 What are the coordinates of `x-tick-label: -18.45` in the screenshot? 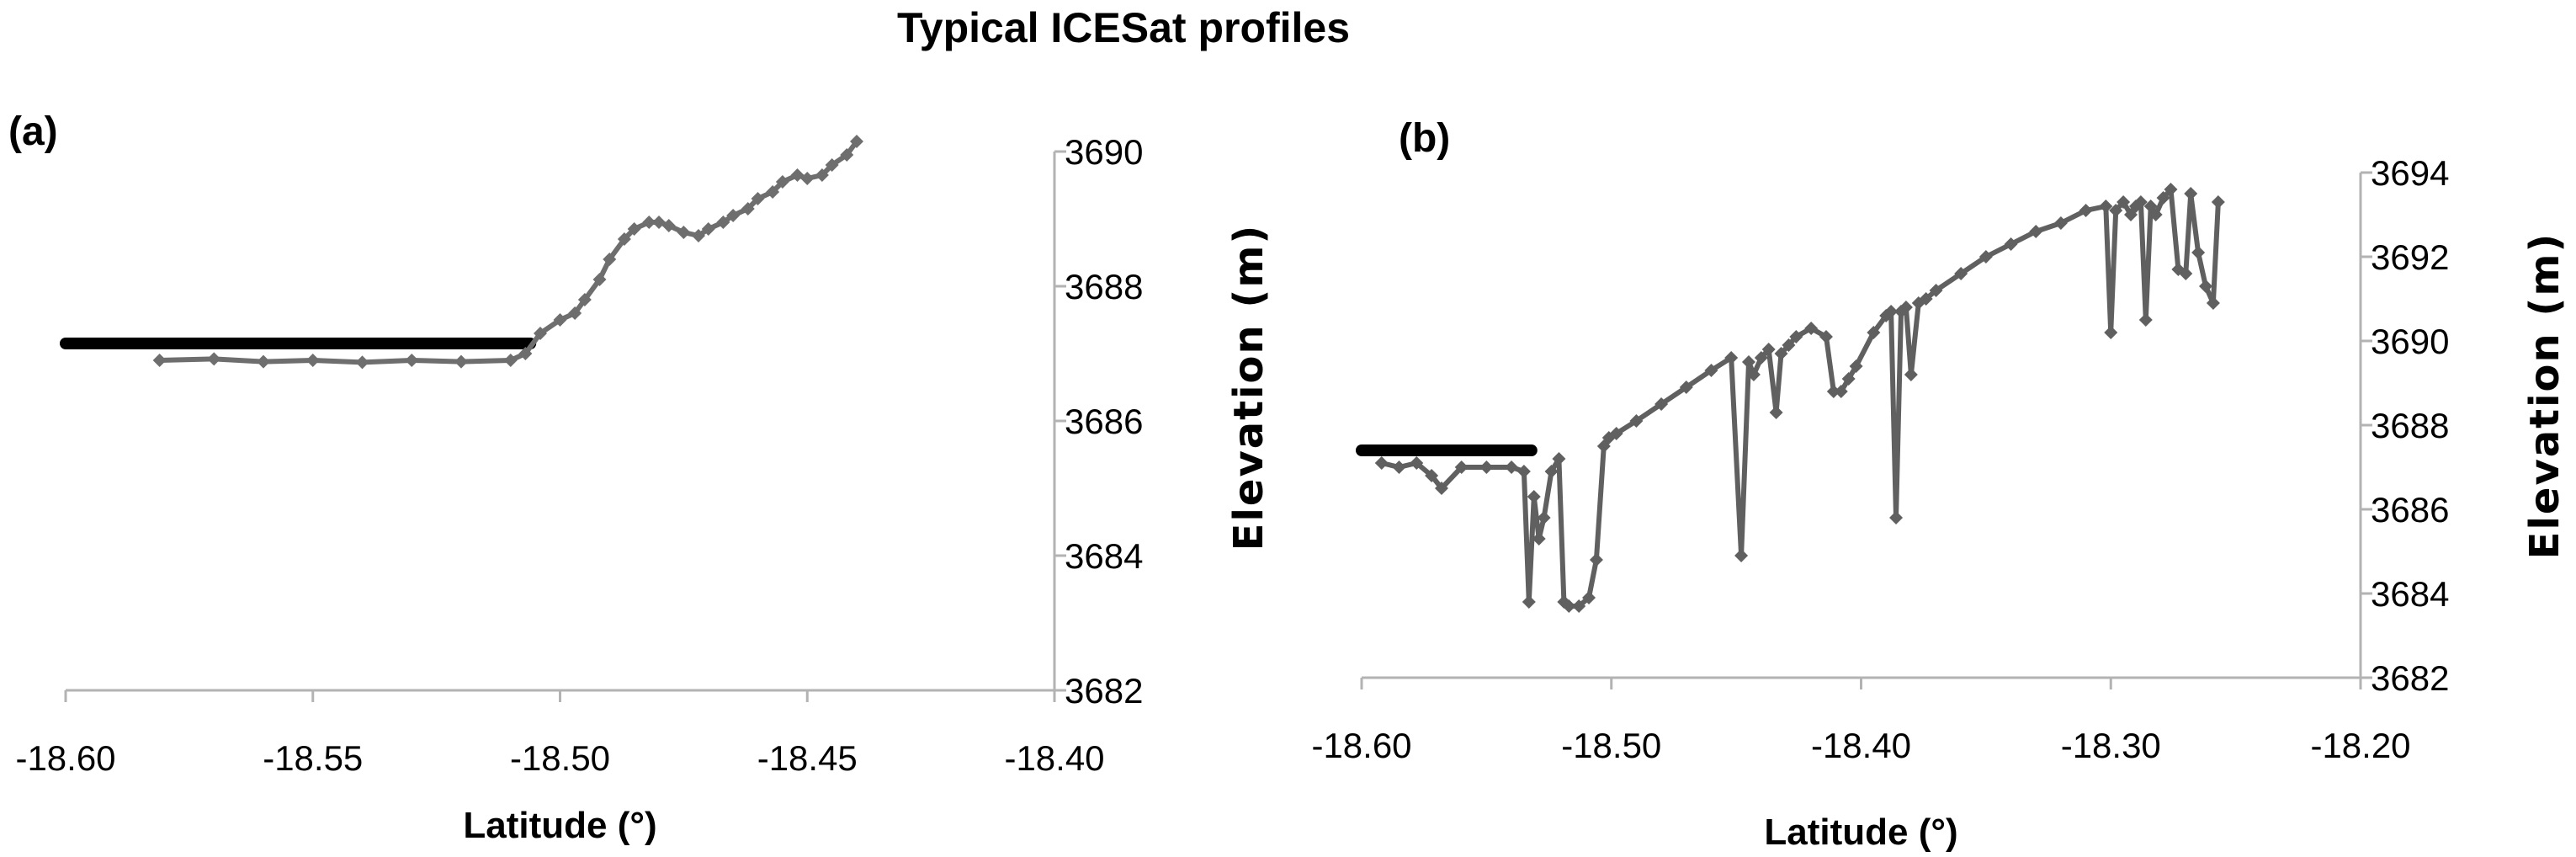 It's located at (807, 758).